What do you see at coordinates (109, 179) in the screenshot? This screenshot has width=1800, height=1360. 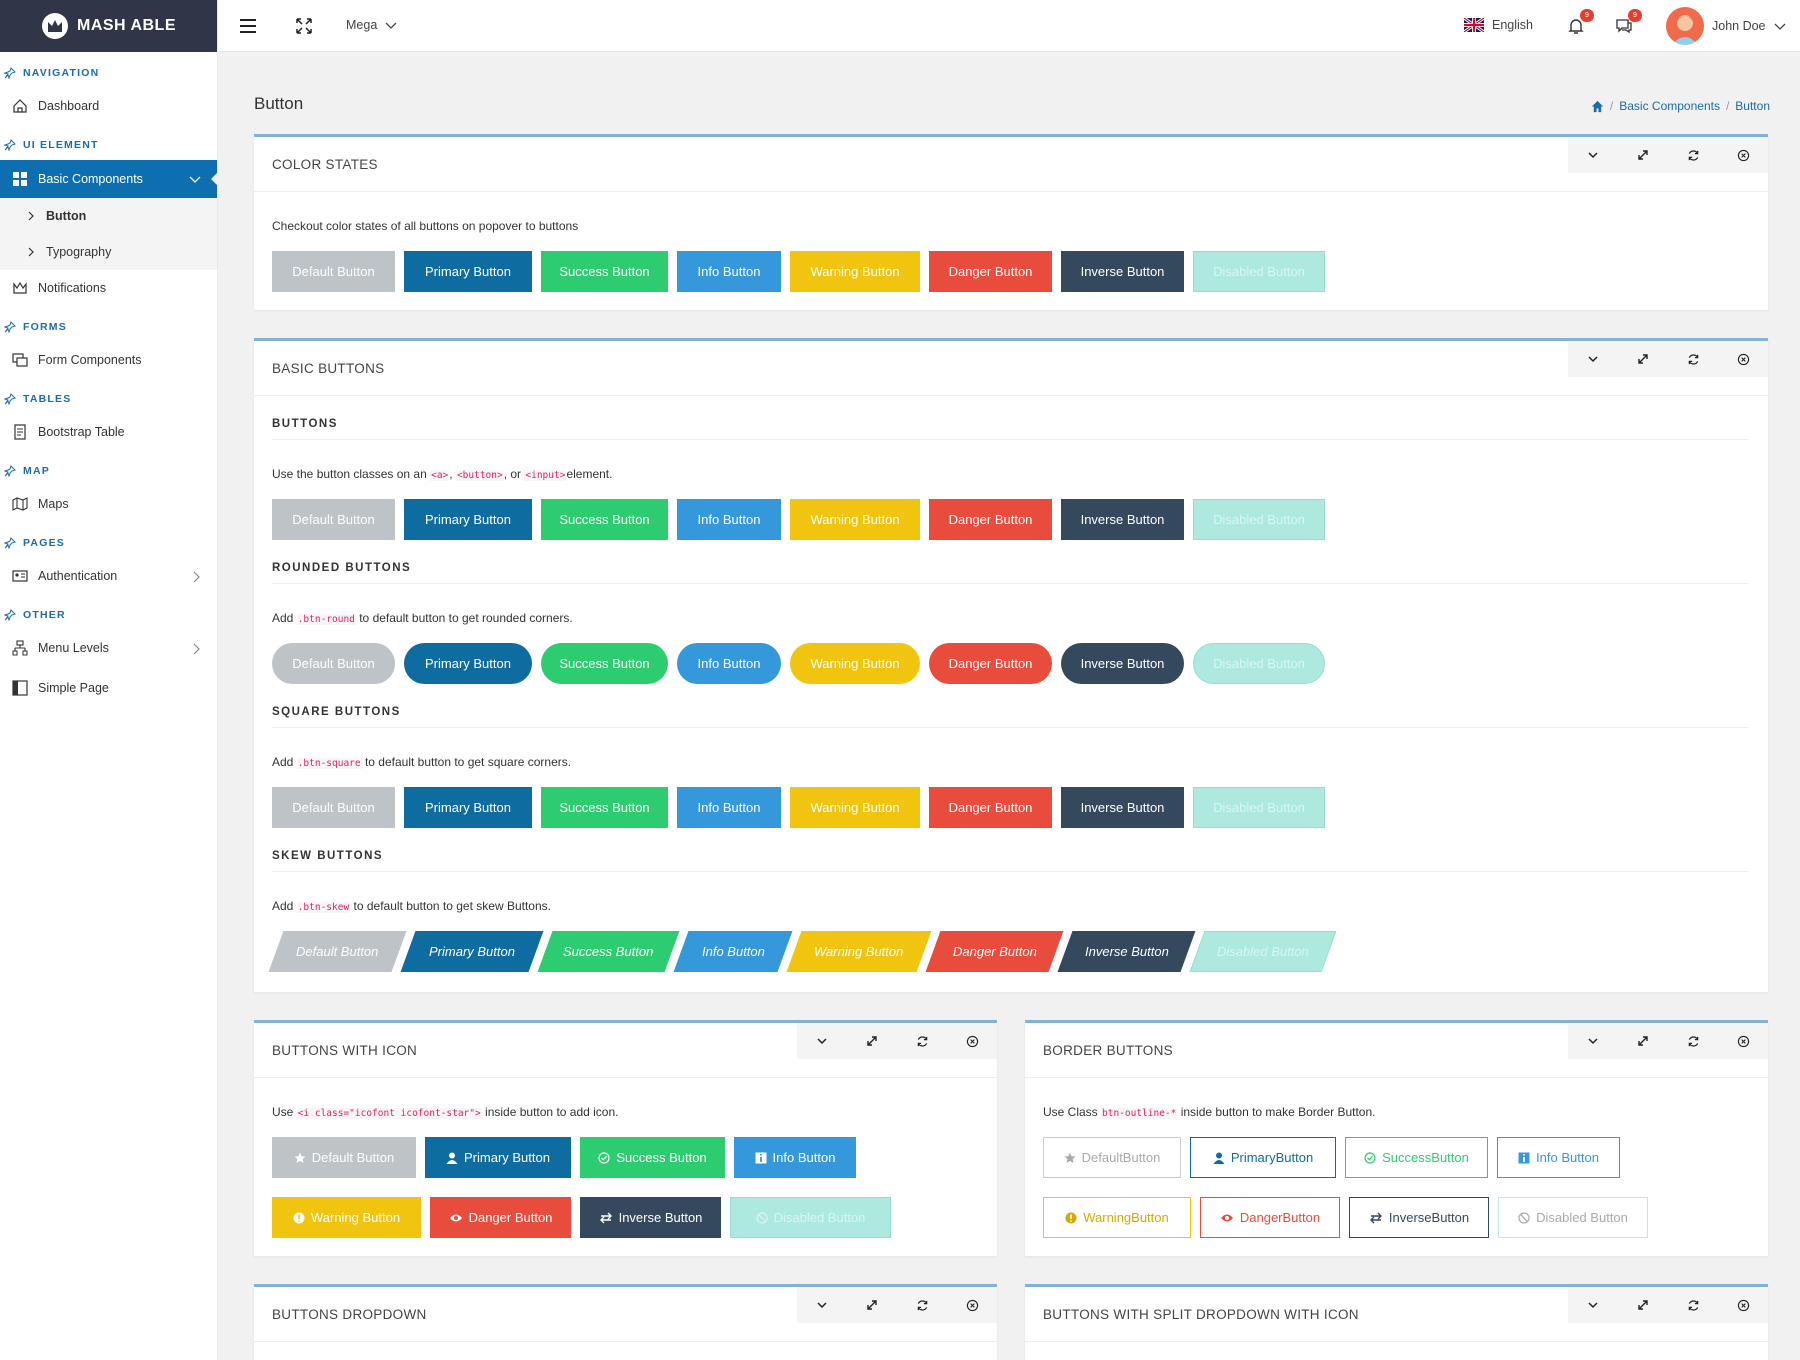 I see `sidebar-item-basic-components: Basic Components` at bounding box center [109, 179].